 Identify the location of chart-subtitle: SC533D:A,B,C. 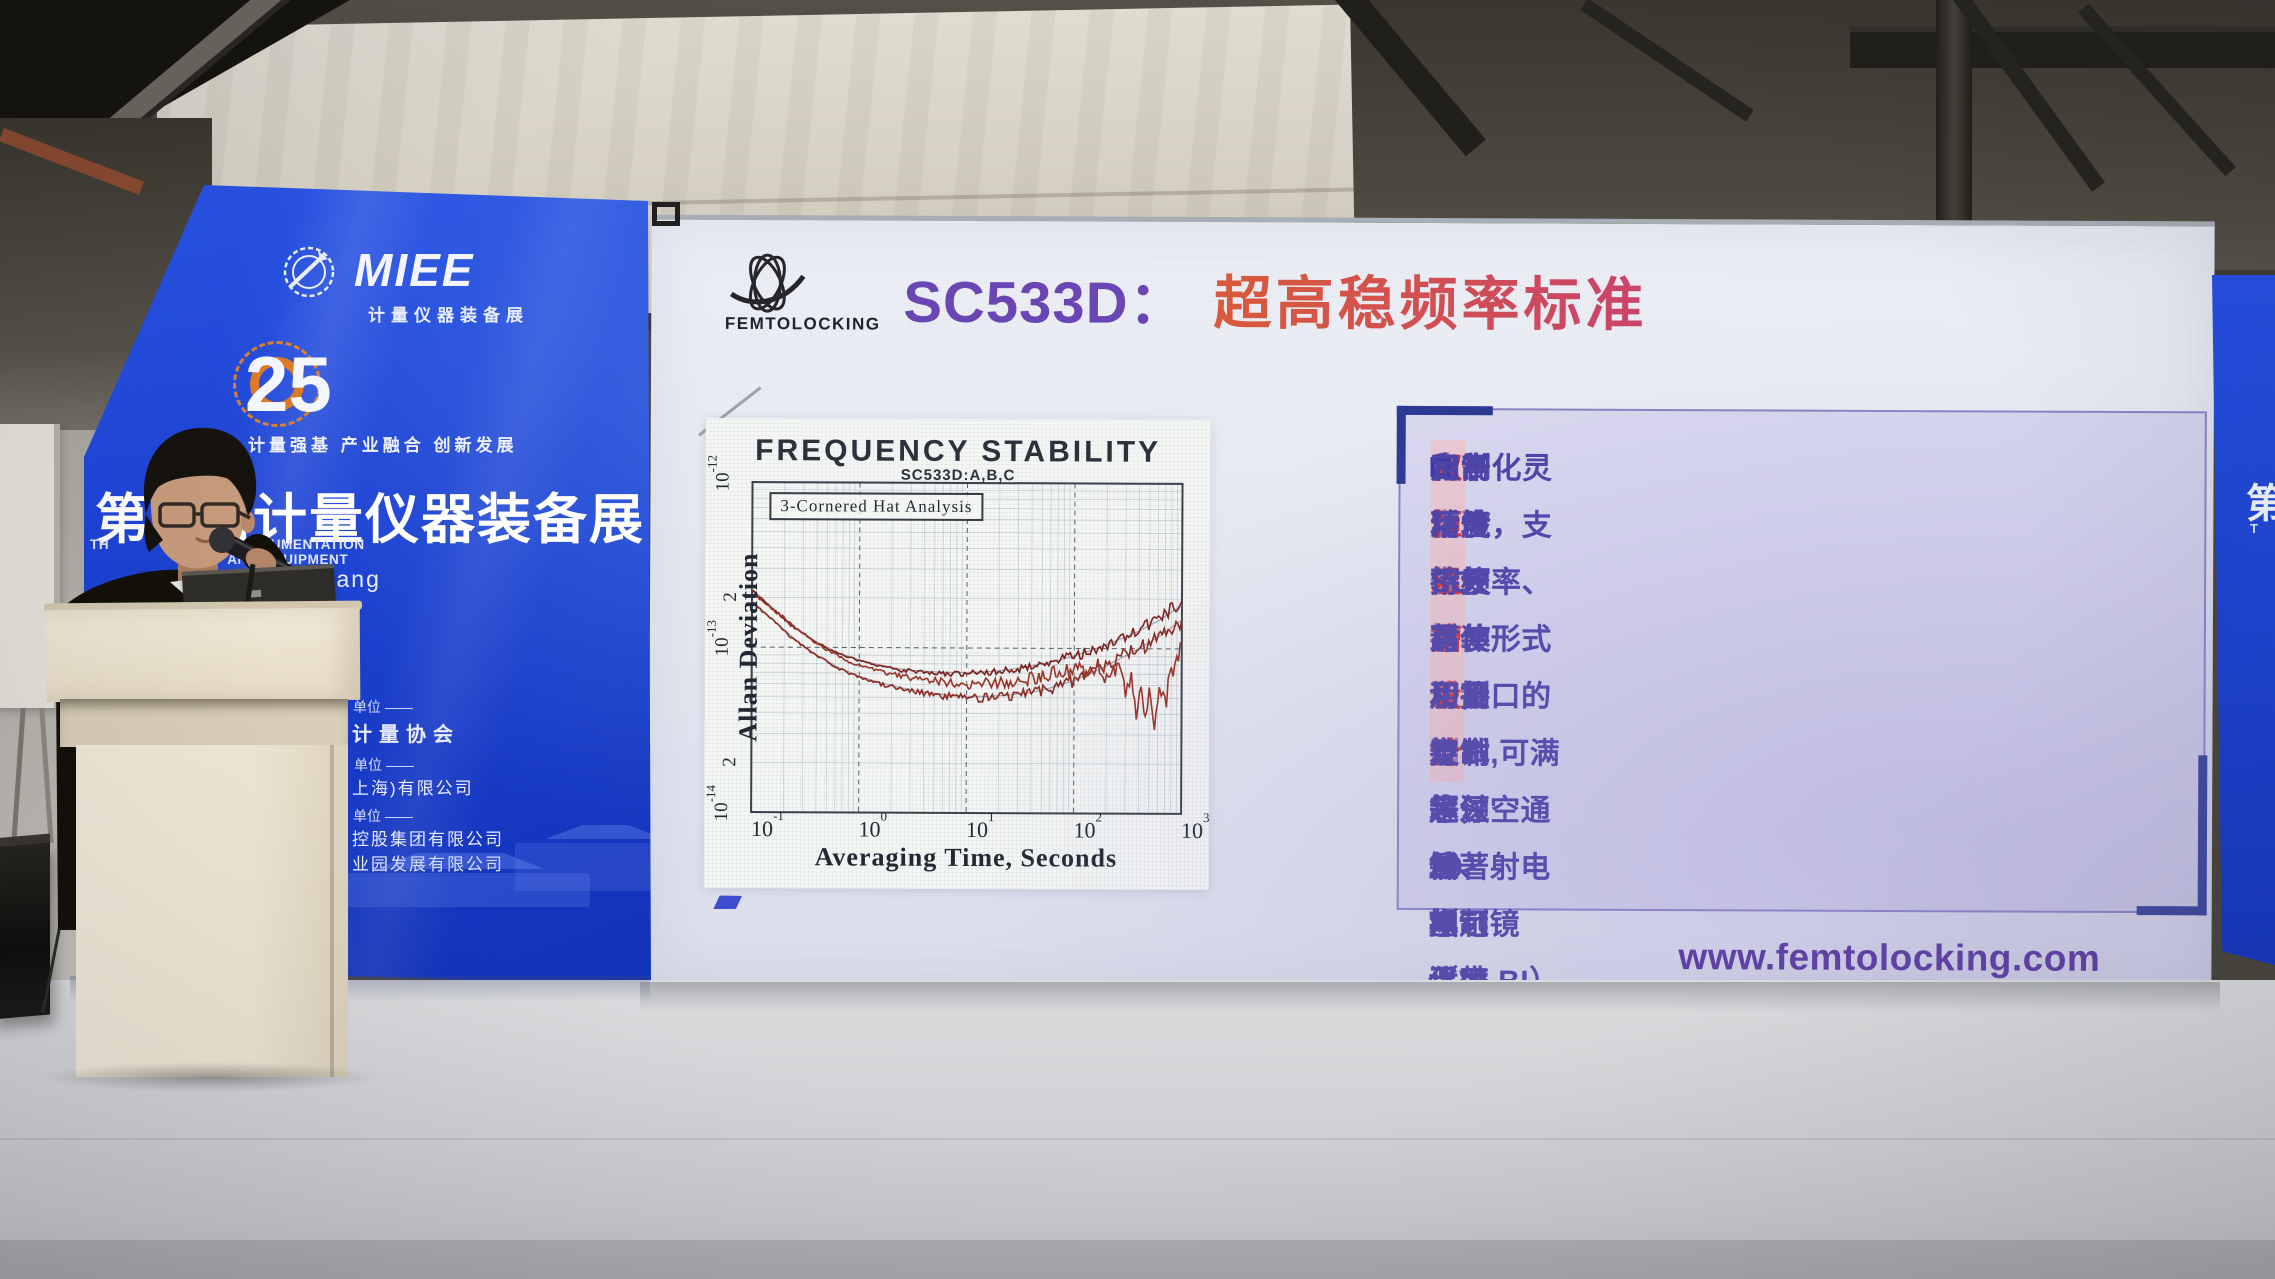
(958, 475).